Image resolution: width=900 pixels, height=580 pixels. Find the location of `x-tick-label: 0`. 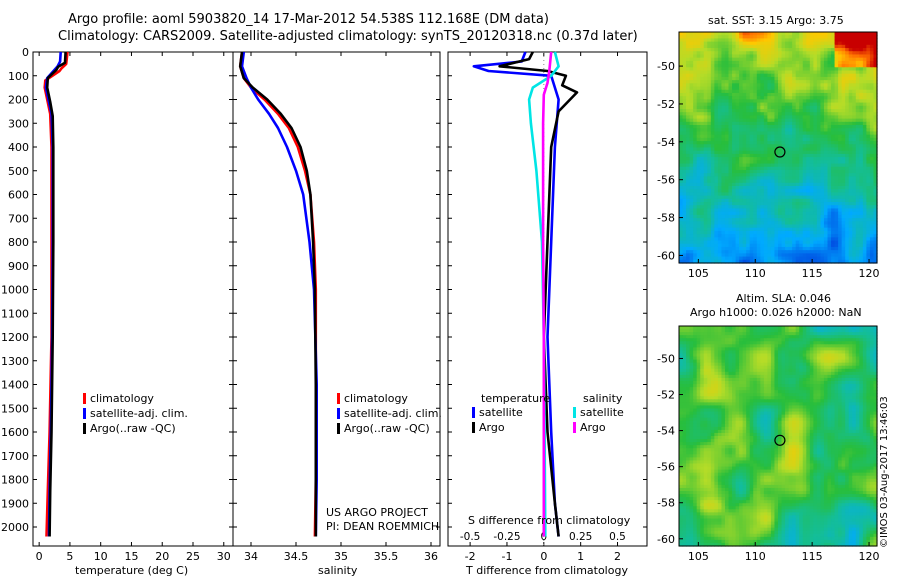

x-tick-label: 0 is located at coordinates (543, 556).